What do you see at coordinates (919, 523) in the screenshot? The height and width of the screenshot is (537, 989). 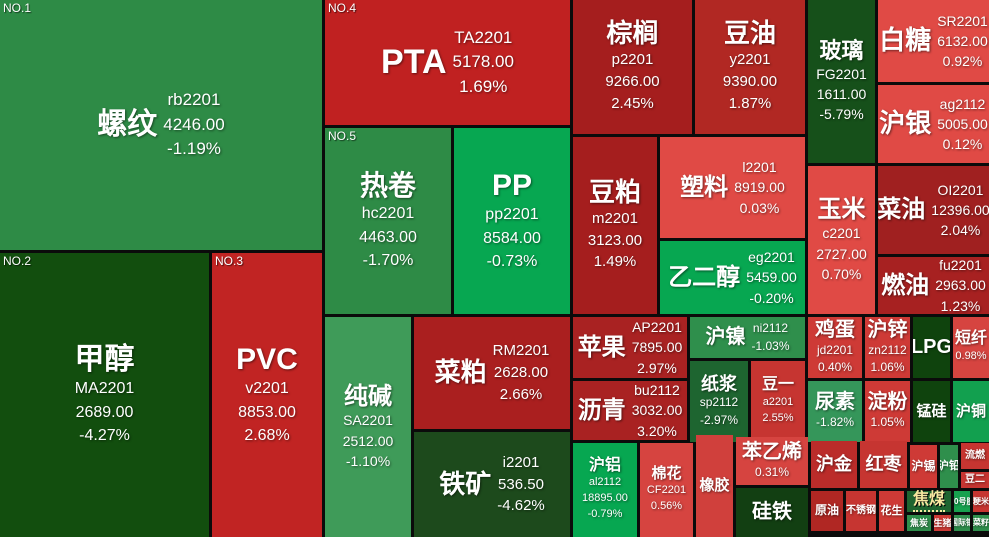 I see `treemap-tile: 焦炭` at bounding box center [919, 523].